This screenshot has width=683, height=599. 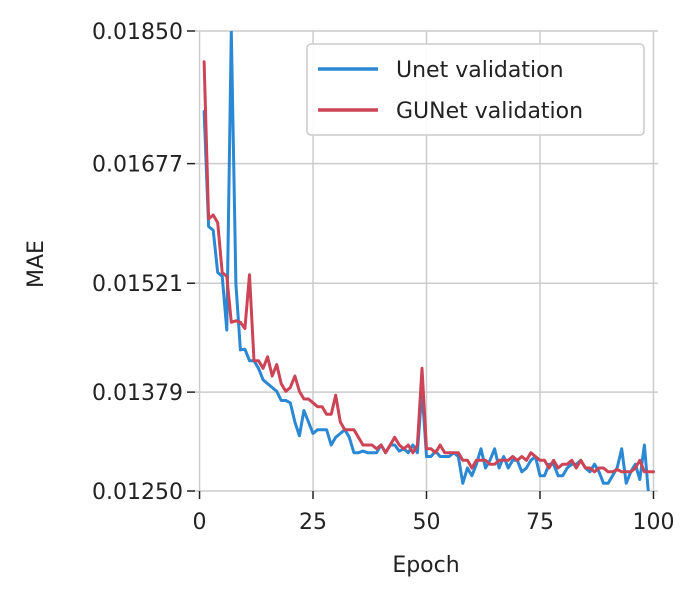 I want to click on y-tick-label: 0.01521, so click(x=137, y=284).